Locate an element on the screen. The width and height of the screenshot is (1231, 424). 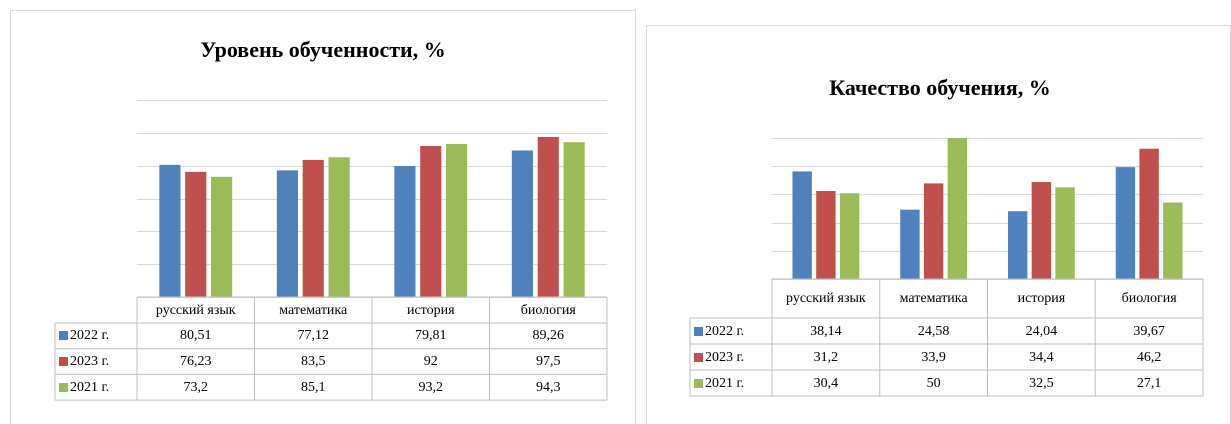
data-label: 50 is located at coordinates (934, 383).